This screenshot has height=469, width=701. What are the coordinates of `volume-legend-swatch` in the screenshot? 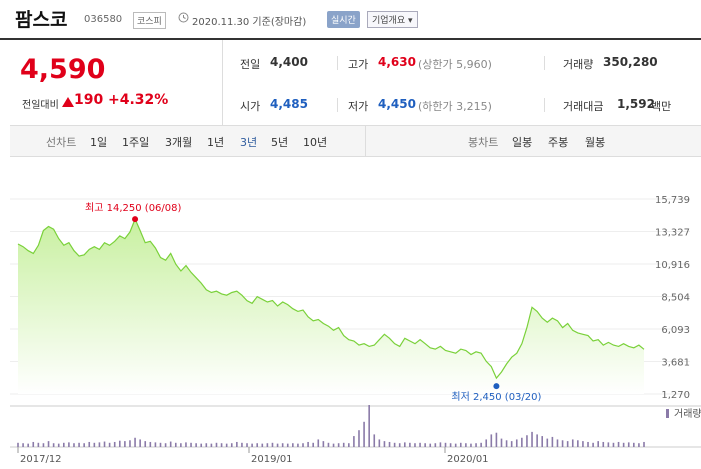 It's located at (667, 413).